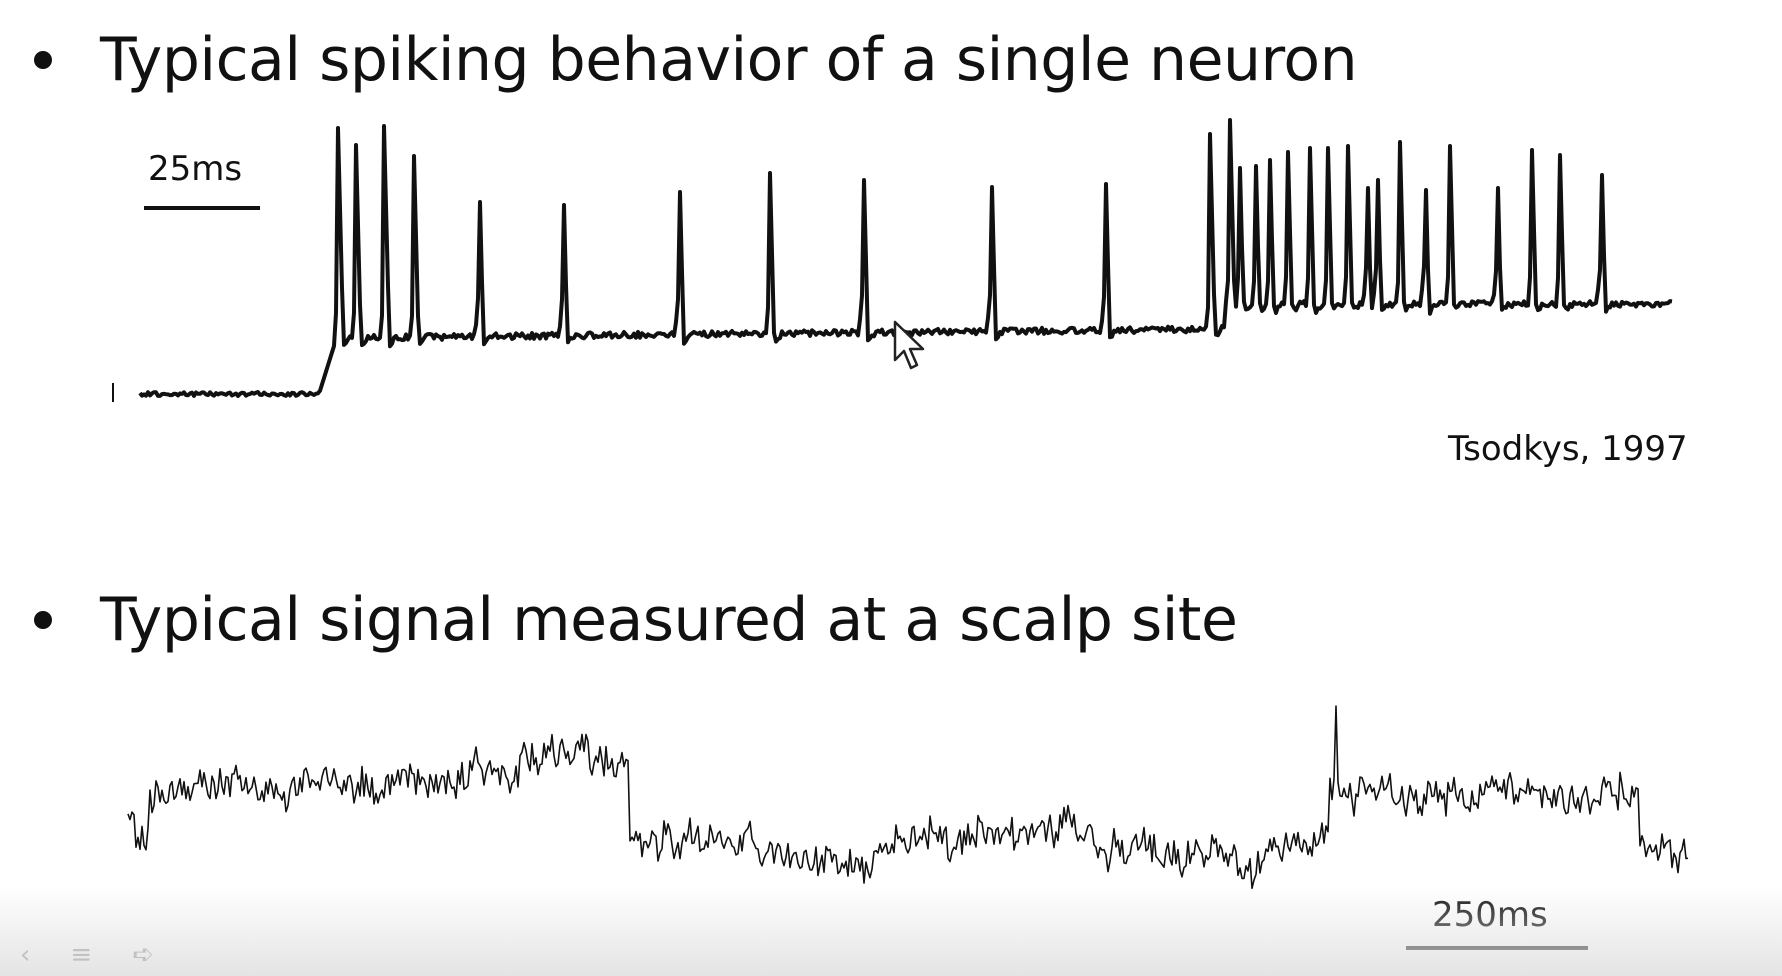  Describe the element at coordinates (25, 955) in the screenshot. I see `chevron-left-icon: ‹` at that location.